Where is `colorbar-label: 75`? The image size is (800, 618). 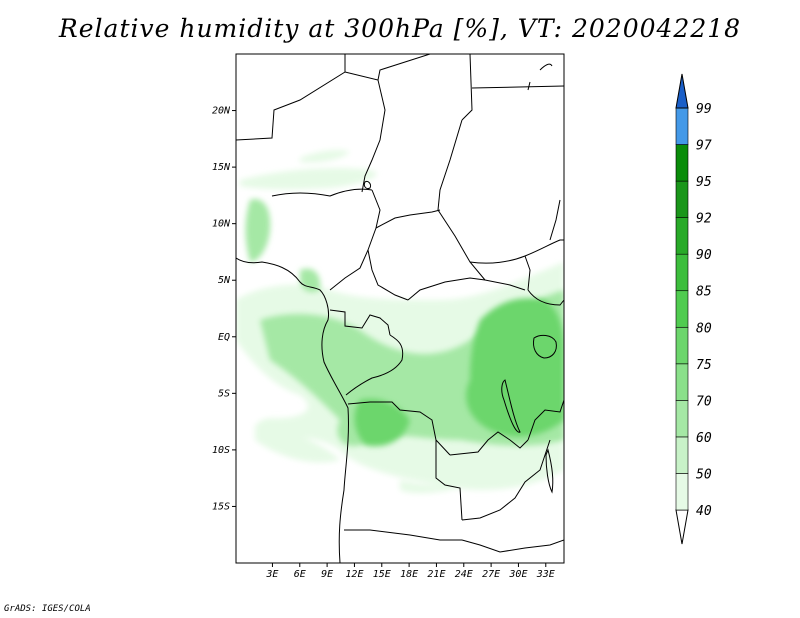 colorbar-label: 75 is located at coordinates (704, 365).